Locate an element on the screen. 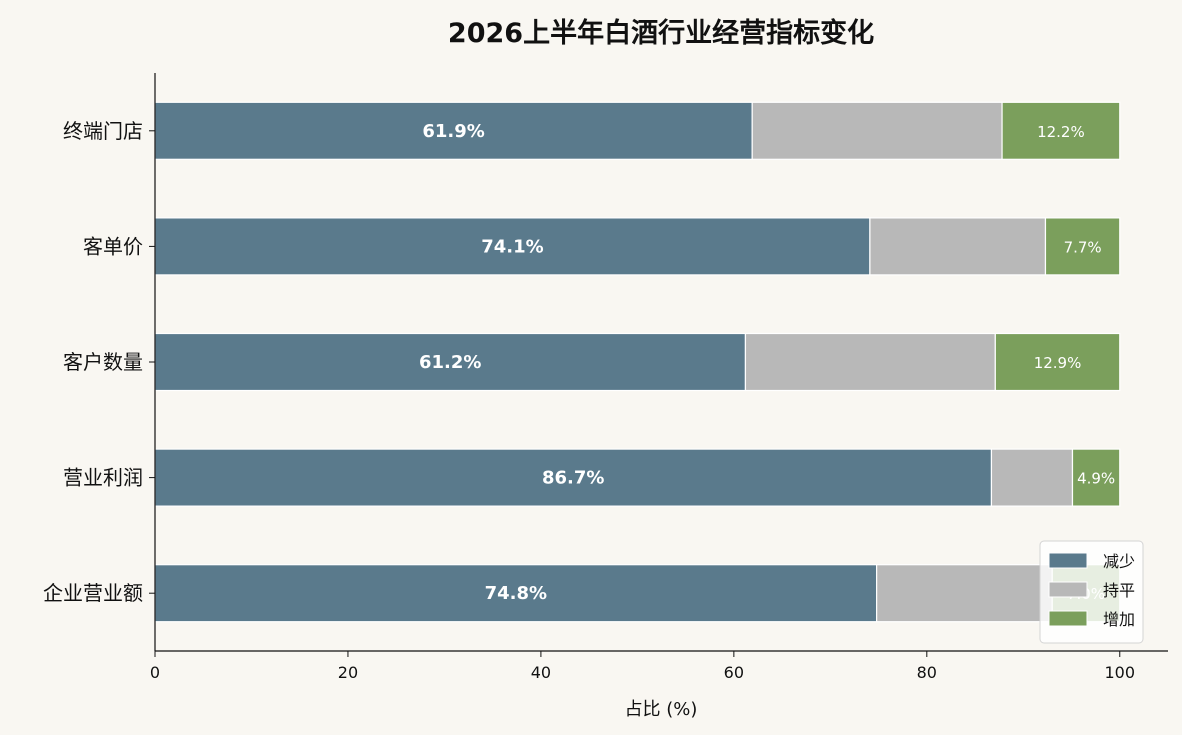  x-tick-label-4: 60 is located at coordinates (734, 672).